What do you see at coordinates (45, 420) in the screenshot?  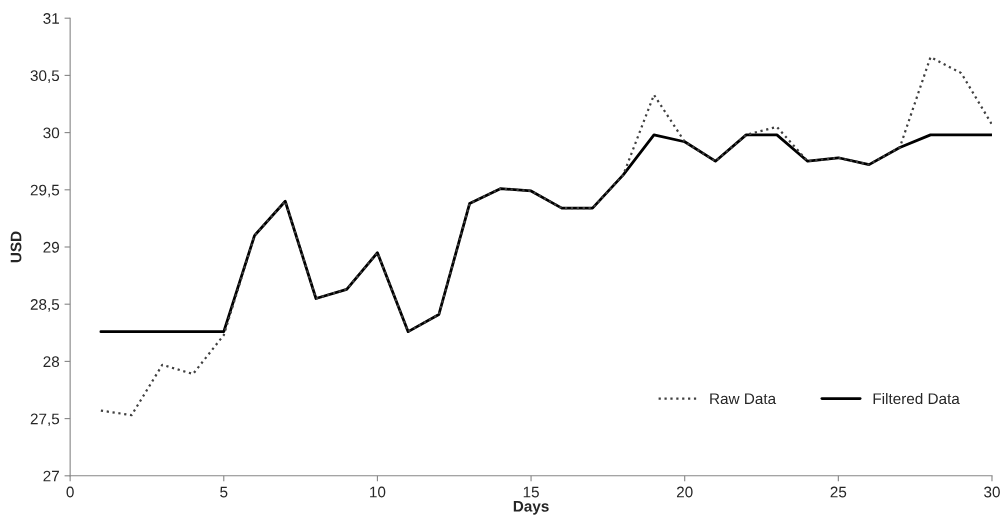 I see `y-tick-label: 27,5` at bounding box center [45, 420].